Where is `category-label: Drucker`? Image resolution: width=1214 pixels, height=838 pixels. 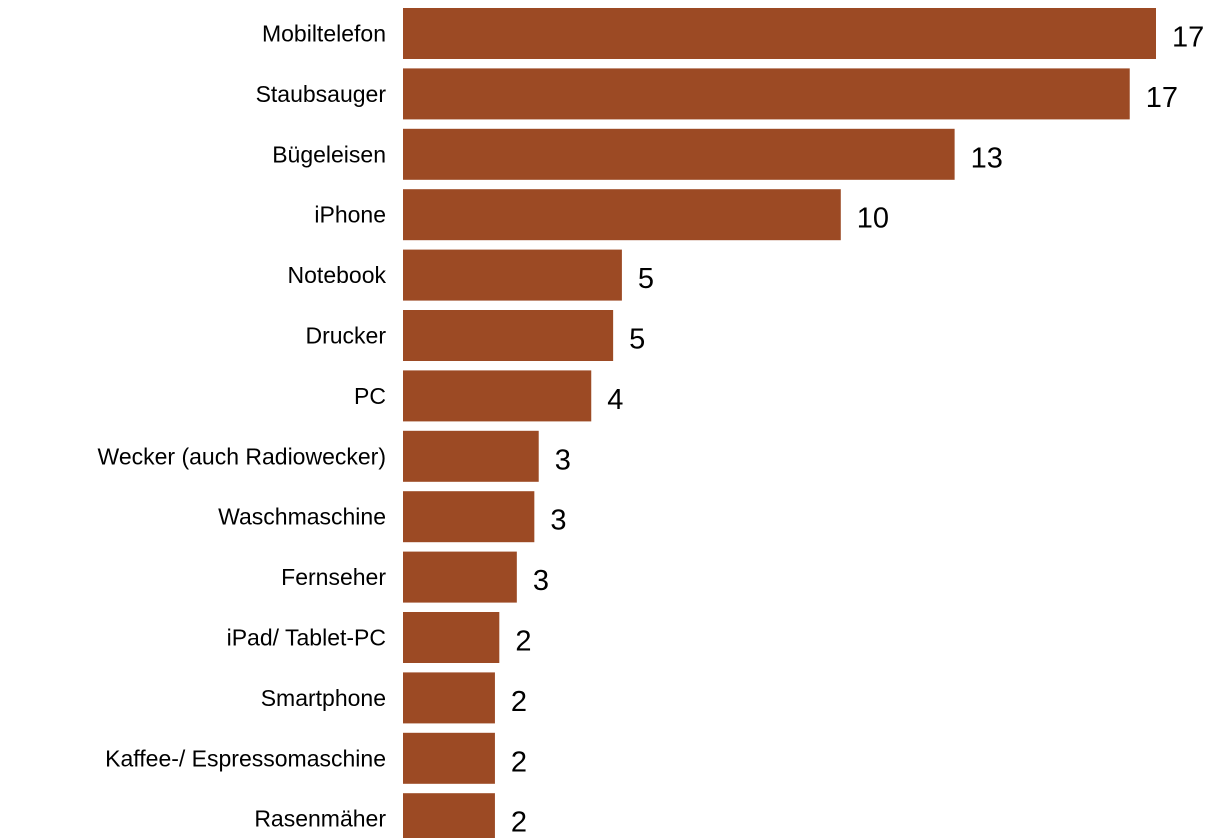 category-label: Drucker is located at coordinates (345, 336).